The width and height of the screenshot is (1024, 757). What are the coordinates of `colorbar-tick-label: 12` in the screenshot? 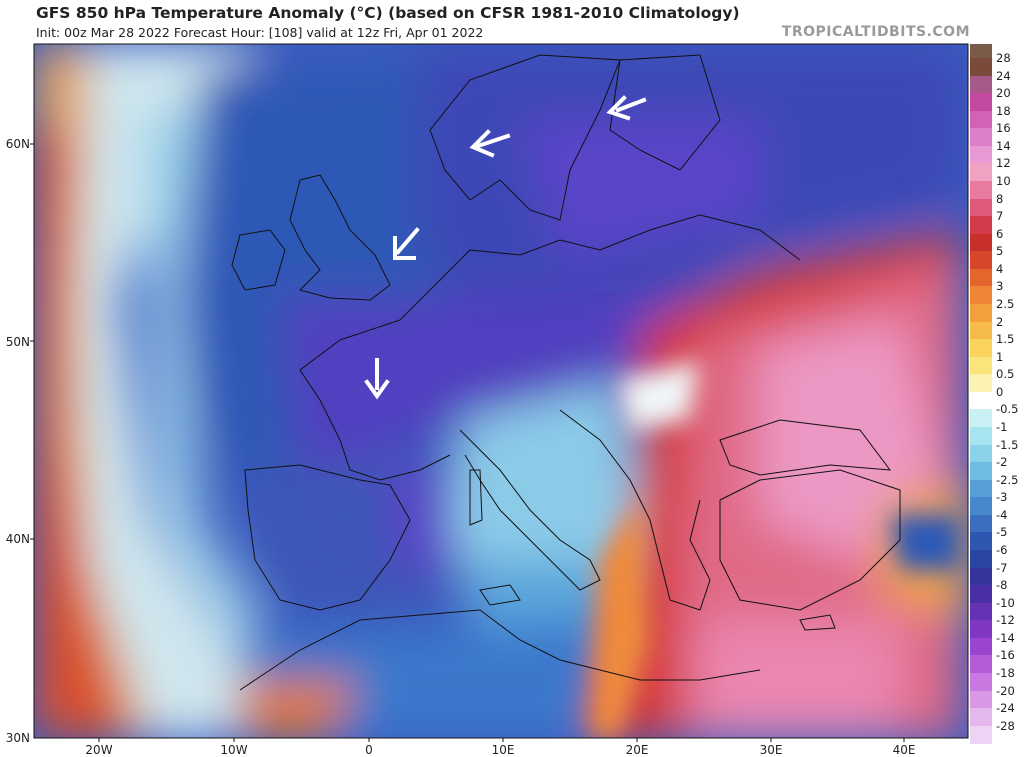 It's located at (1003, 163).